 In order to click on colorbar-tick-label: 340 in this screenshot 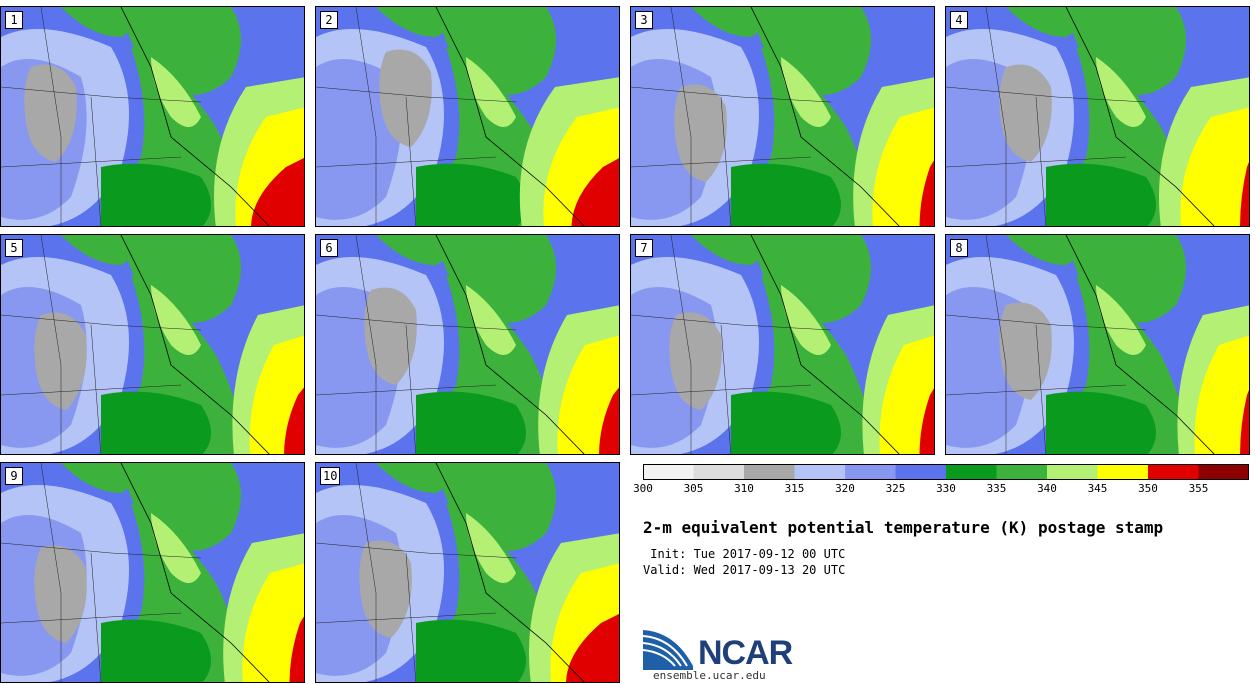, I will do `click(1047, 488)`.